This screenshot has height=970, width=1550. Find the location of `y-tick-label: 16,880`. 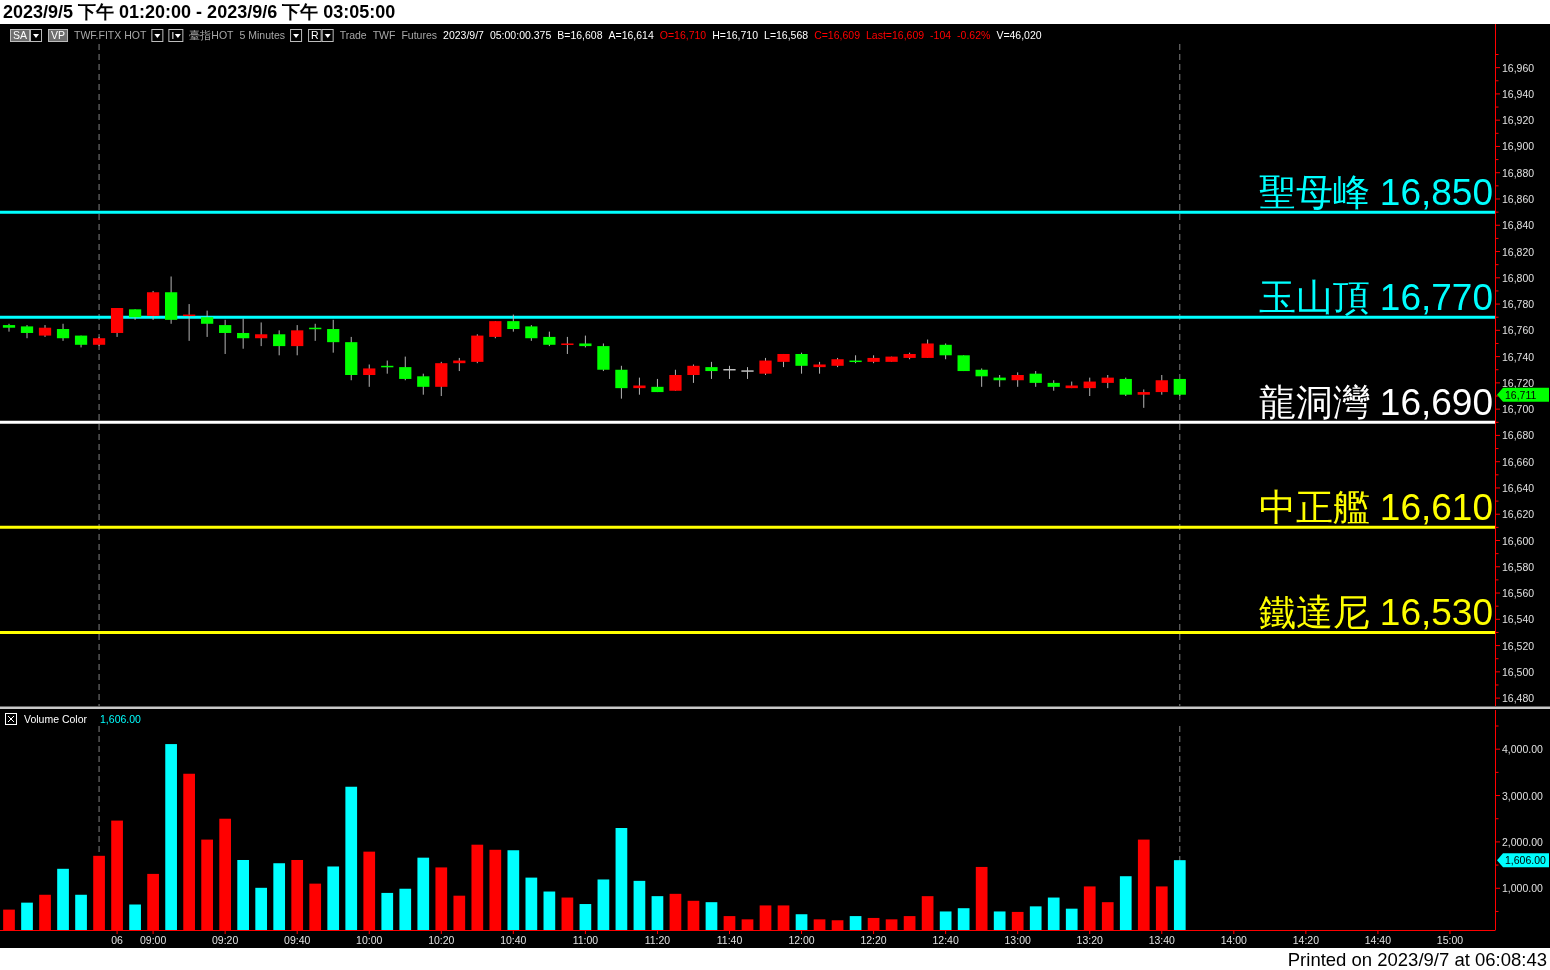

y-tick-label: 16,880 is located at coordinates (1518, 172).